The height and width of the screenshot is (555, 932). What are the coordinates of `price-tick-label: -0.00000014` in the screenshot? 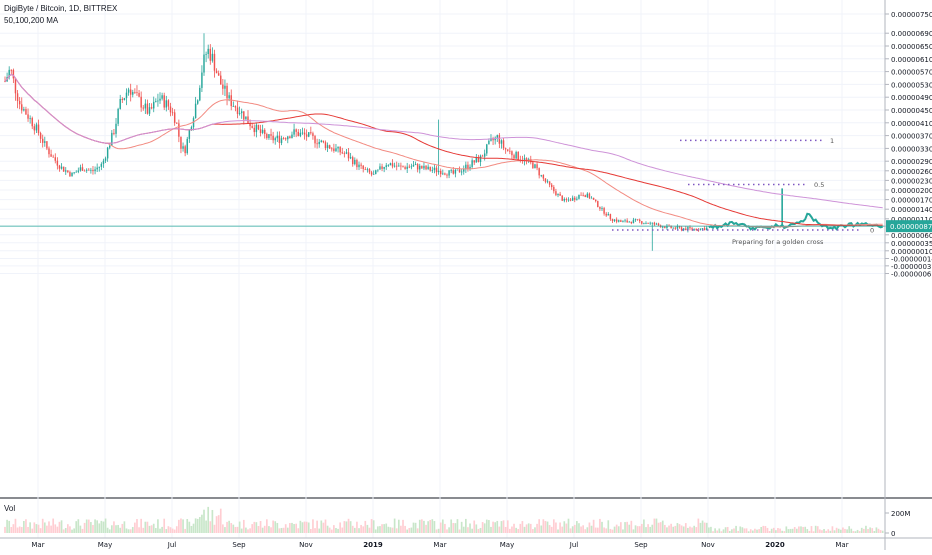 It's located at (911, 259).